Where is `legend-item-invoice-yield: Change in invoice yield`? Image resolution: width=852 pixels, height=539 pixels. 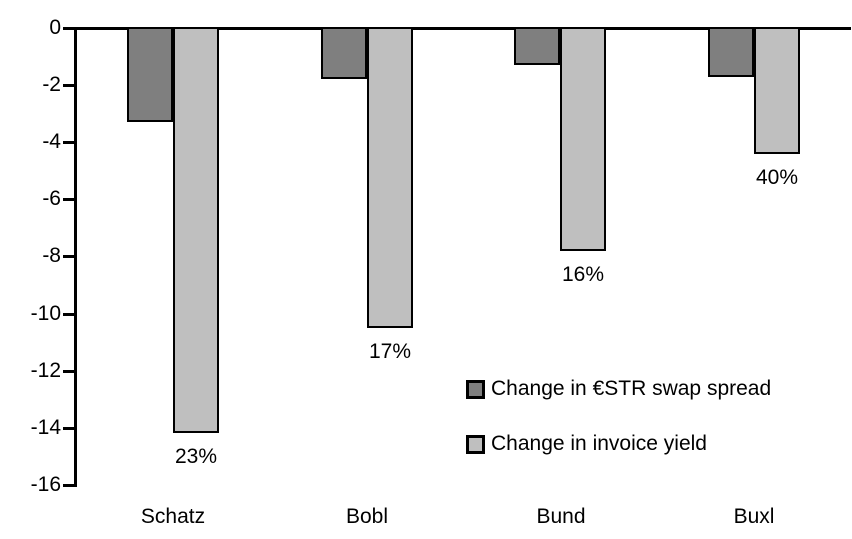
legend-item-invoice-yield: Change in invoice yield is located at coordinates (618, 444).